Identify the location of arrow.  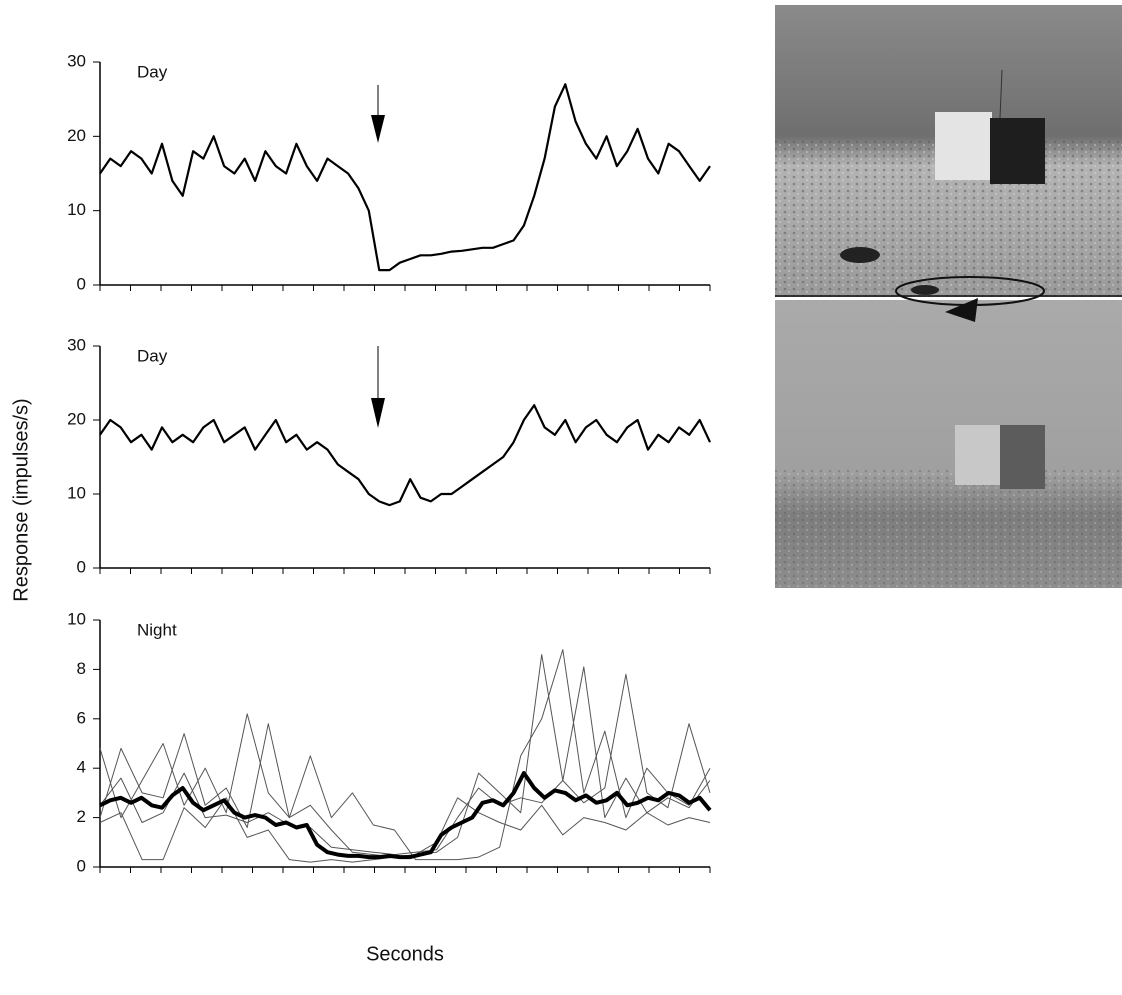
(378, 256).